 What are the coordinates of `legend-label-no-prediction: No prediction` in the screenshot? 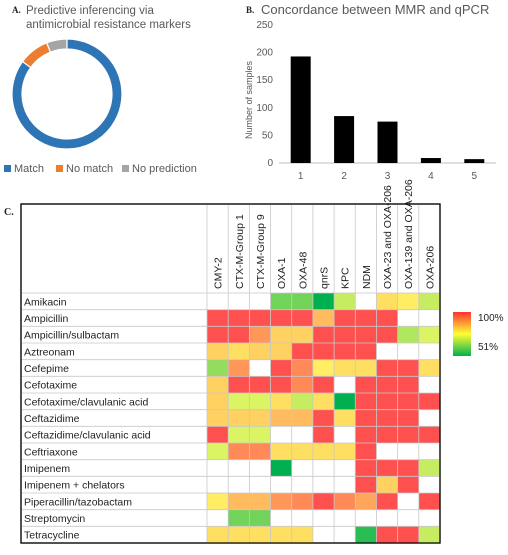 It's located at (164, 169).